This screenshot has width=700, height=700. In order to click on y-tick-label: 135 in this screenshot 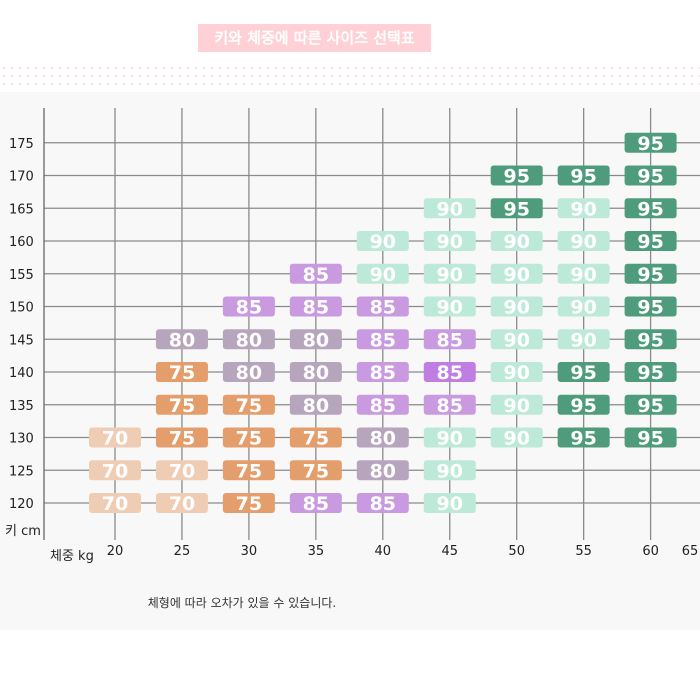, I will do `click(21, 406)`.